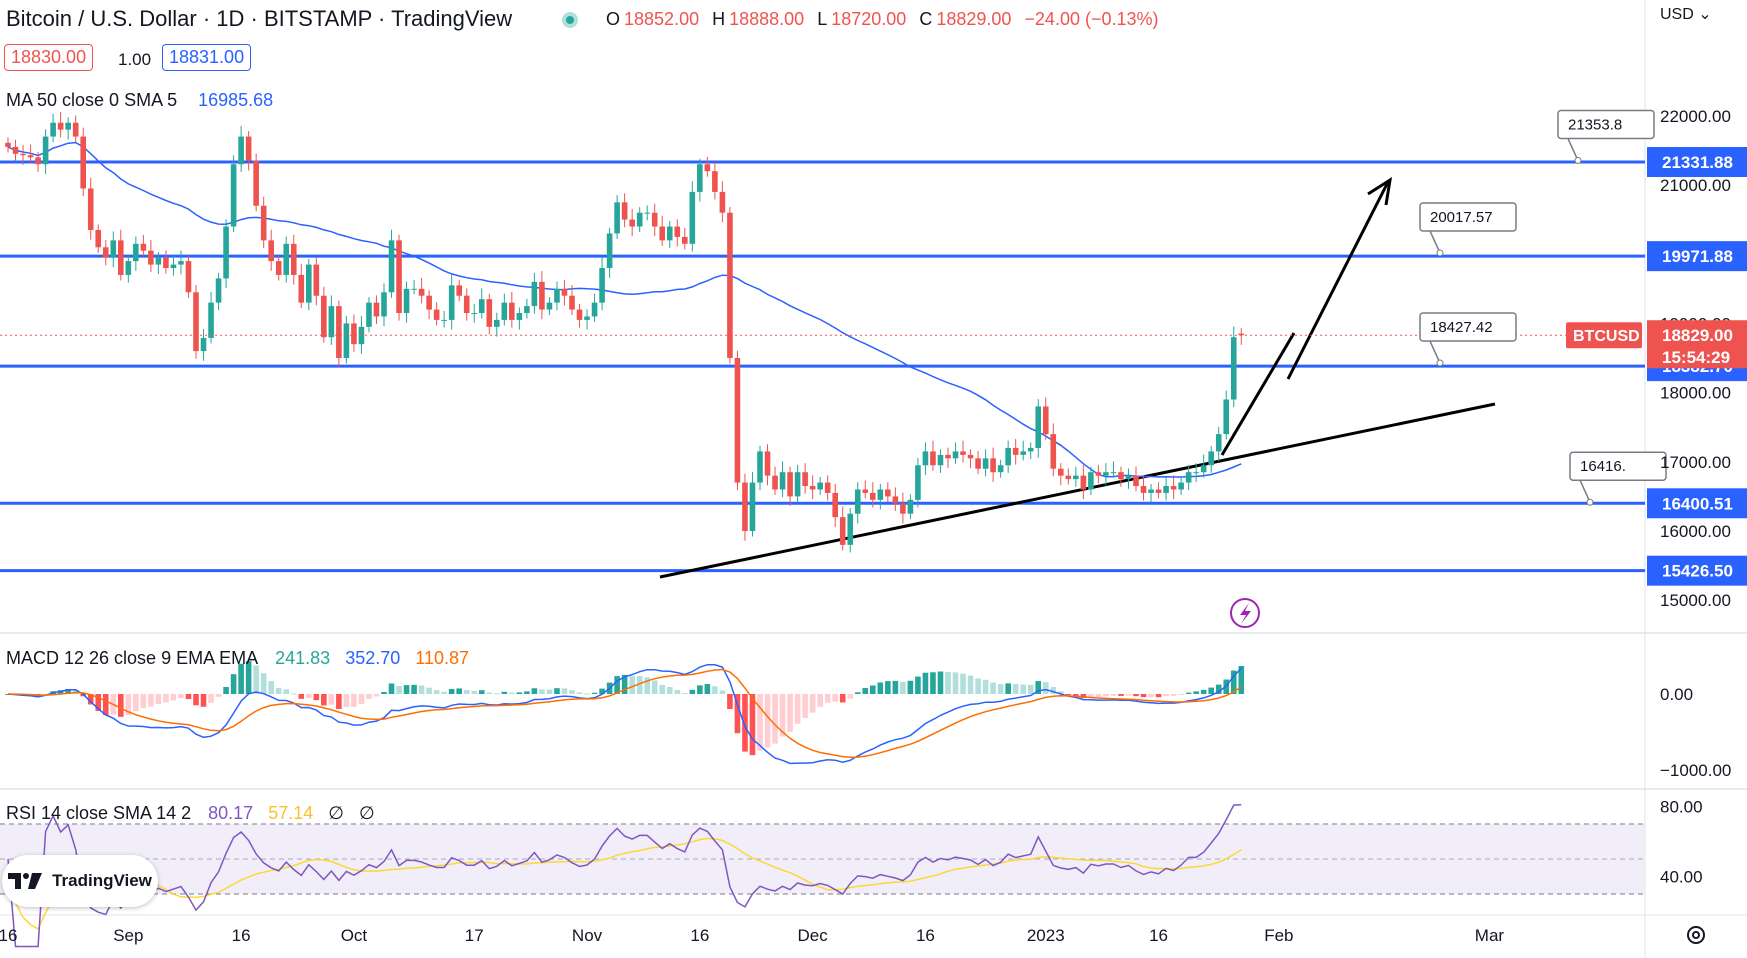 Image resolution: width=1747 pixels, height=958 pixels. I want to click on ma-legend: MA 50 close 0 SMA 5 16985.68, so click(141, 100).